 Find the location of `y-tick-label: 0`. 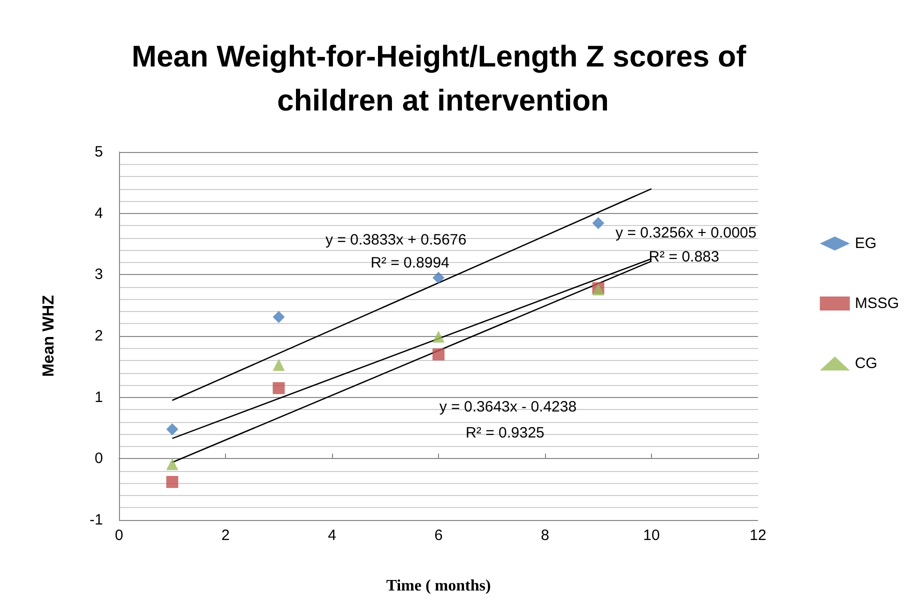

y-tick-label: 0 is located at coordinates (98, 459).